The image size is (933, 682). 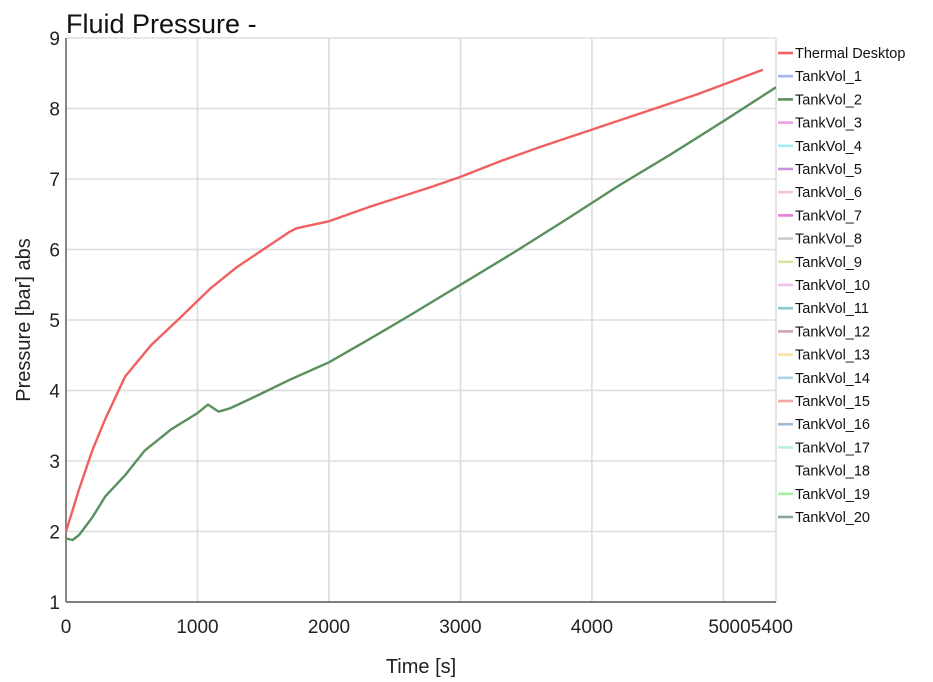 I want to click on legend-label: TankVol_13, so click(x=832, y=356).